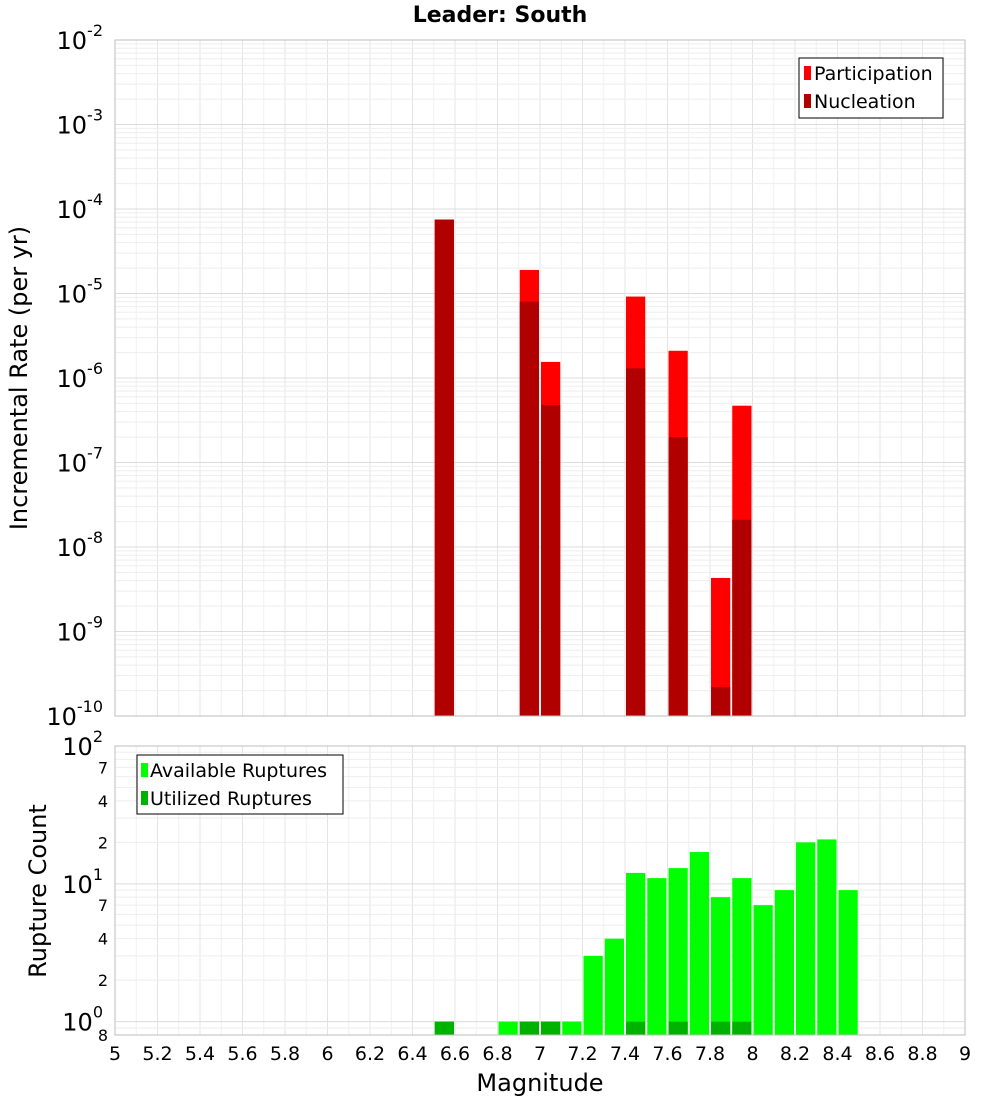  What do you see at coordinates (539, 1083) in the screenshot?
I see `x-axis-label: Magnitude` at bounding box center [539, 1083].